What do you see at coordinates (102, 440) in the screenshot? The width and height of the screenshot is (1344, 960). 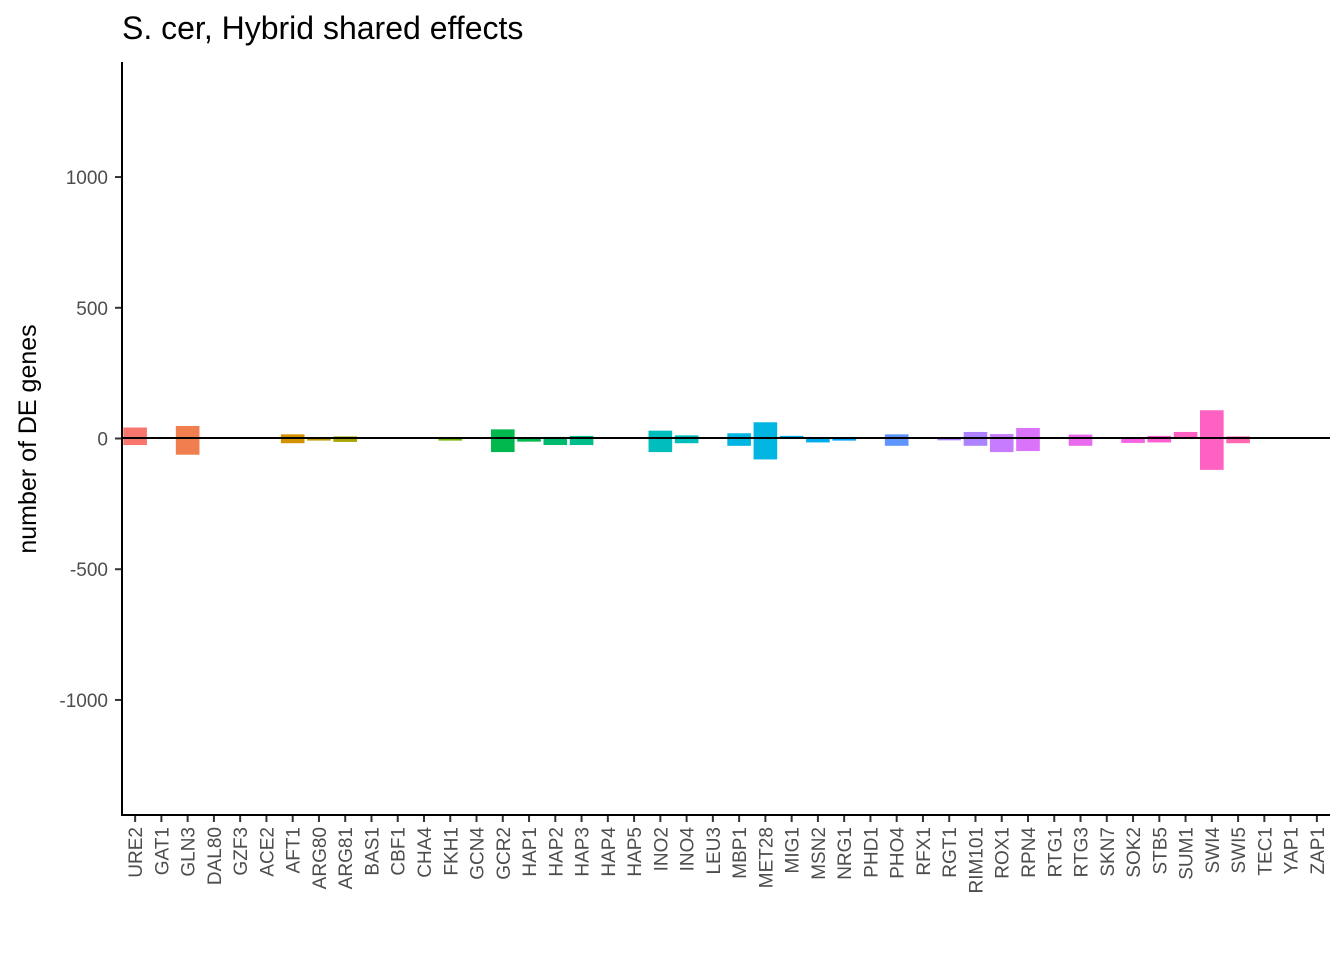 I see `y-tick-label: 0` at bounding box center [102, 440].